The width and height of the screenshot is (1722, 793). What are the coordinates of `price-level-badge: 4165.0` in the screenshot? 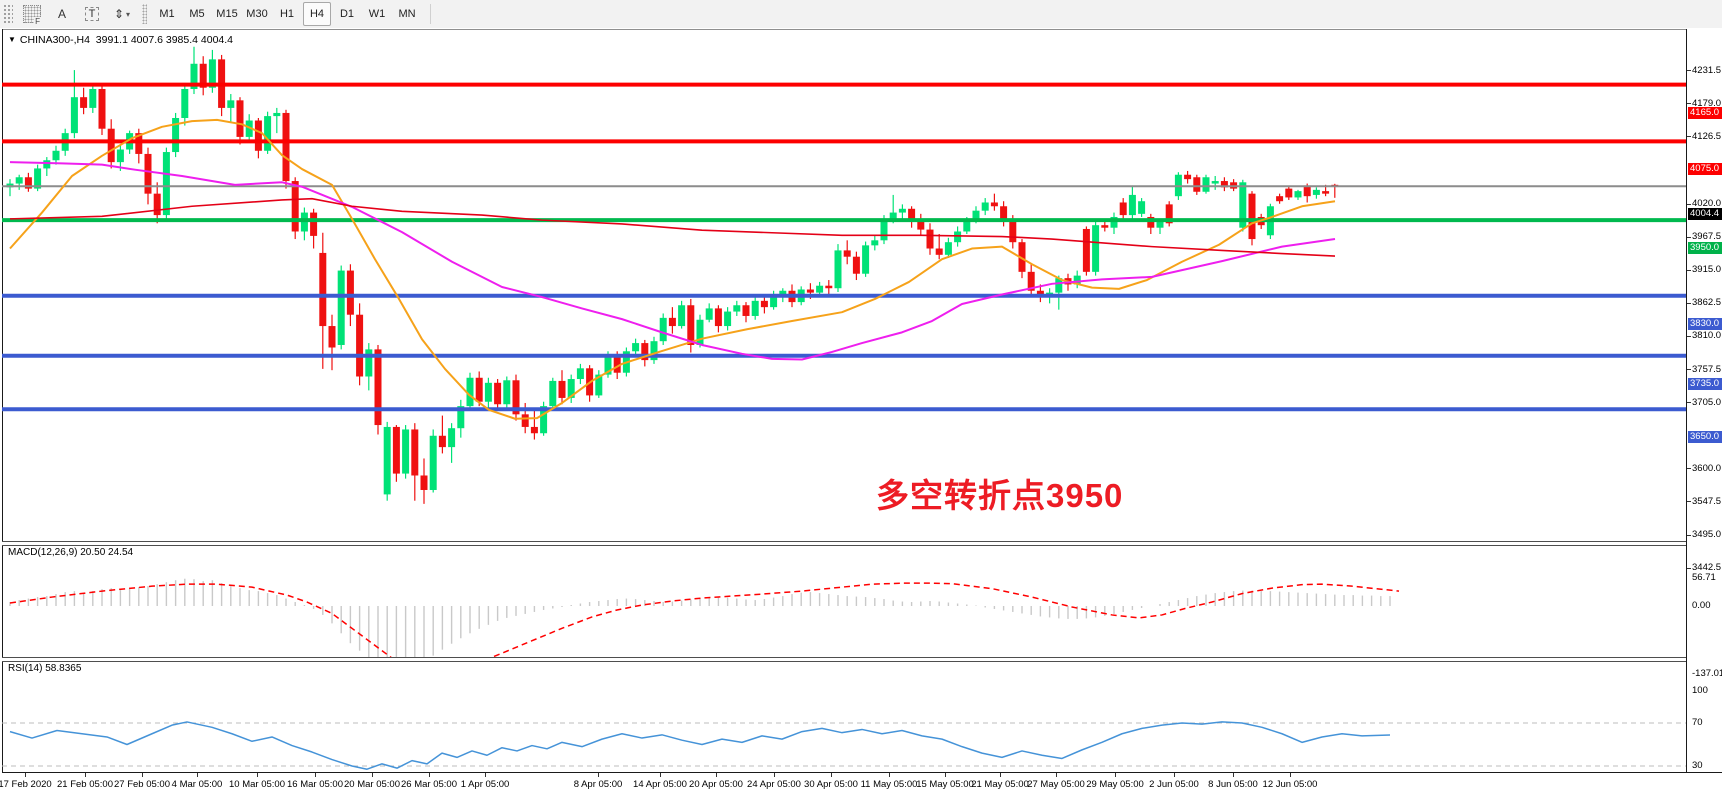 It's located at (1705, 112).